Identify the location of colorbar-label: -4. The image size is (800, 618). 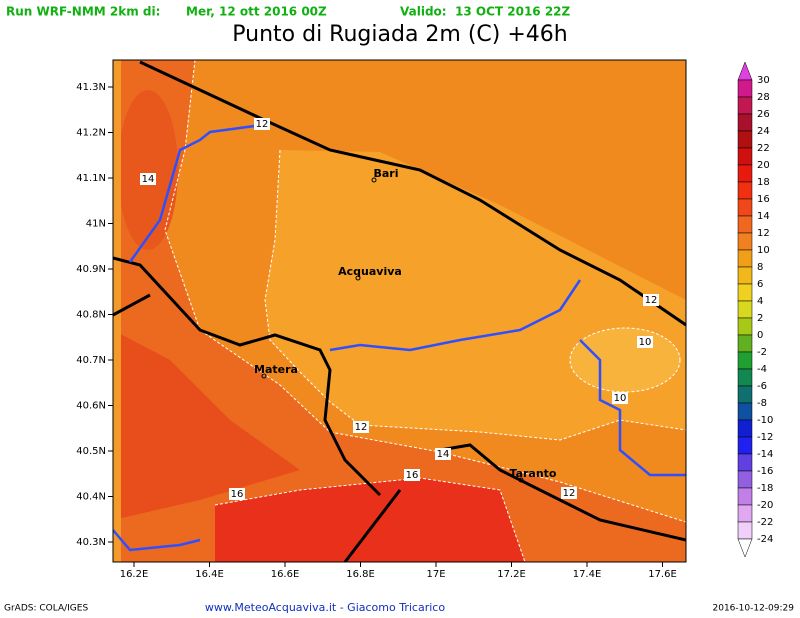
(762, 369).